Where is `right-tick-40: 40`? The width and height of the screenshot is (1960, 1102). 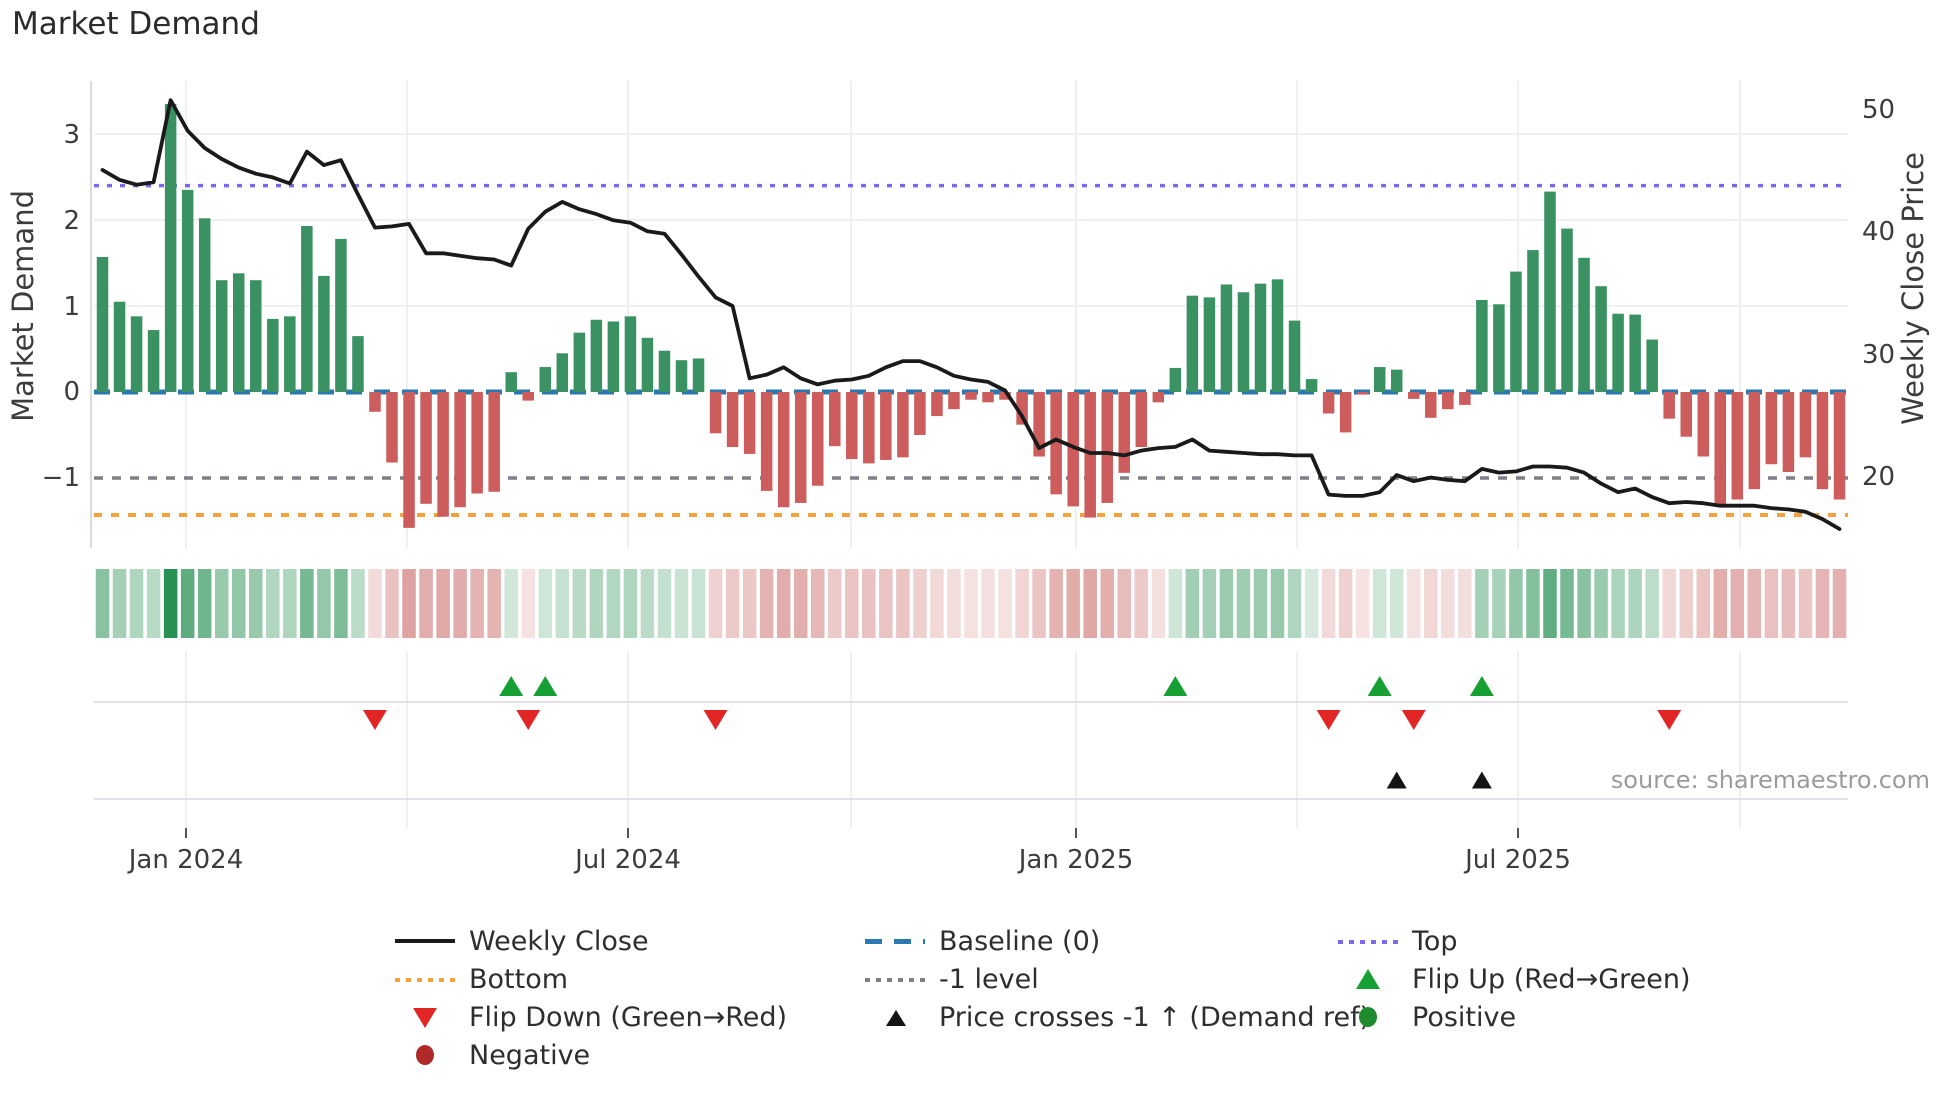 right-tick-40: 40 is located at coordinates (1879, 232).